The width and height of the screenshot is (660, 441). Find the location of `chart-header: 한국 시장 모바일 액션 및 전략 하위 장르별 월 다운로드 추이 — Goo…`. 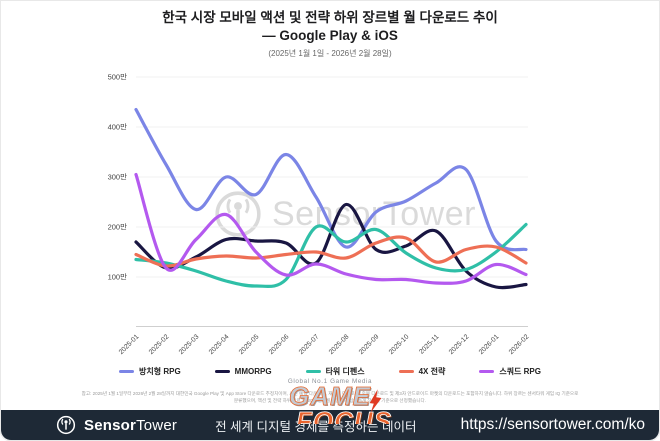

chart-header: 한국 시장 모바일 액션 및 전략 하위 장르별 월 다운로드 추이 — Goo… is located at coordinates (330, 34).